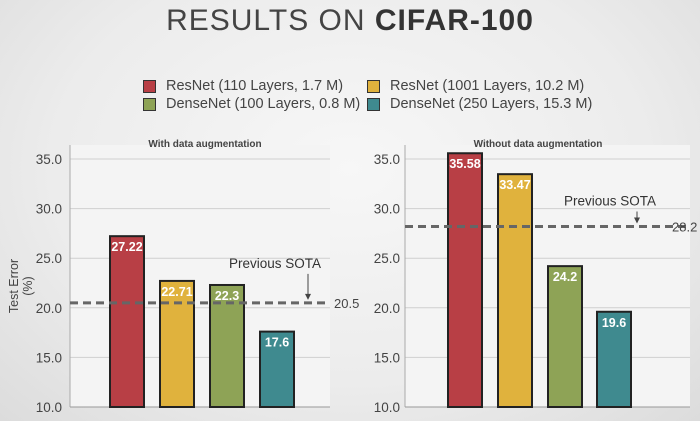  I want to click on legend-item-resnet-110: ResNet (110 Layers, 1.7 M), so click(243, 86).